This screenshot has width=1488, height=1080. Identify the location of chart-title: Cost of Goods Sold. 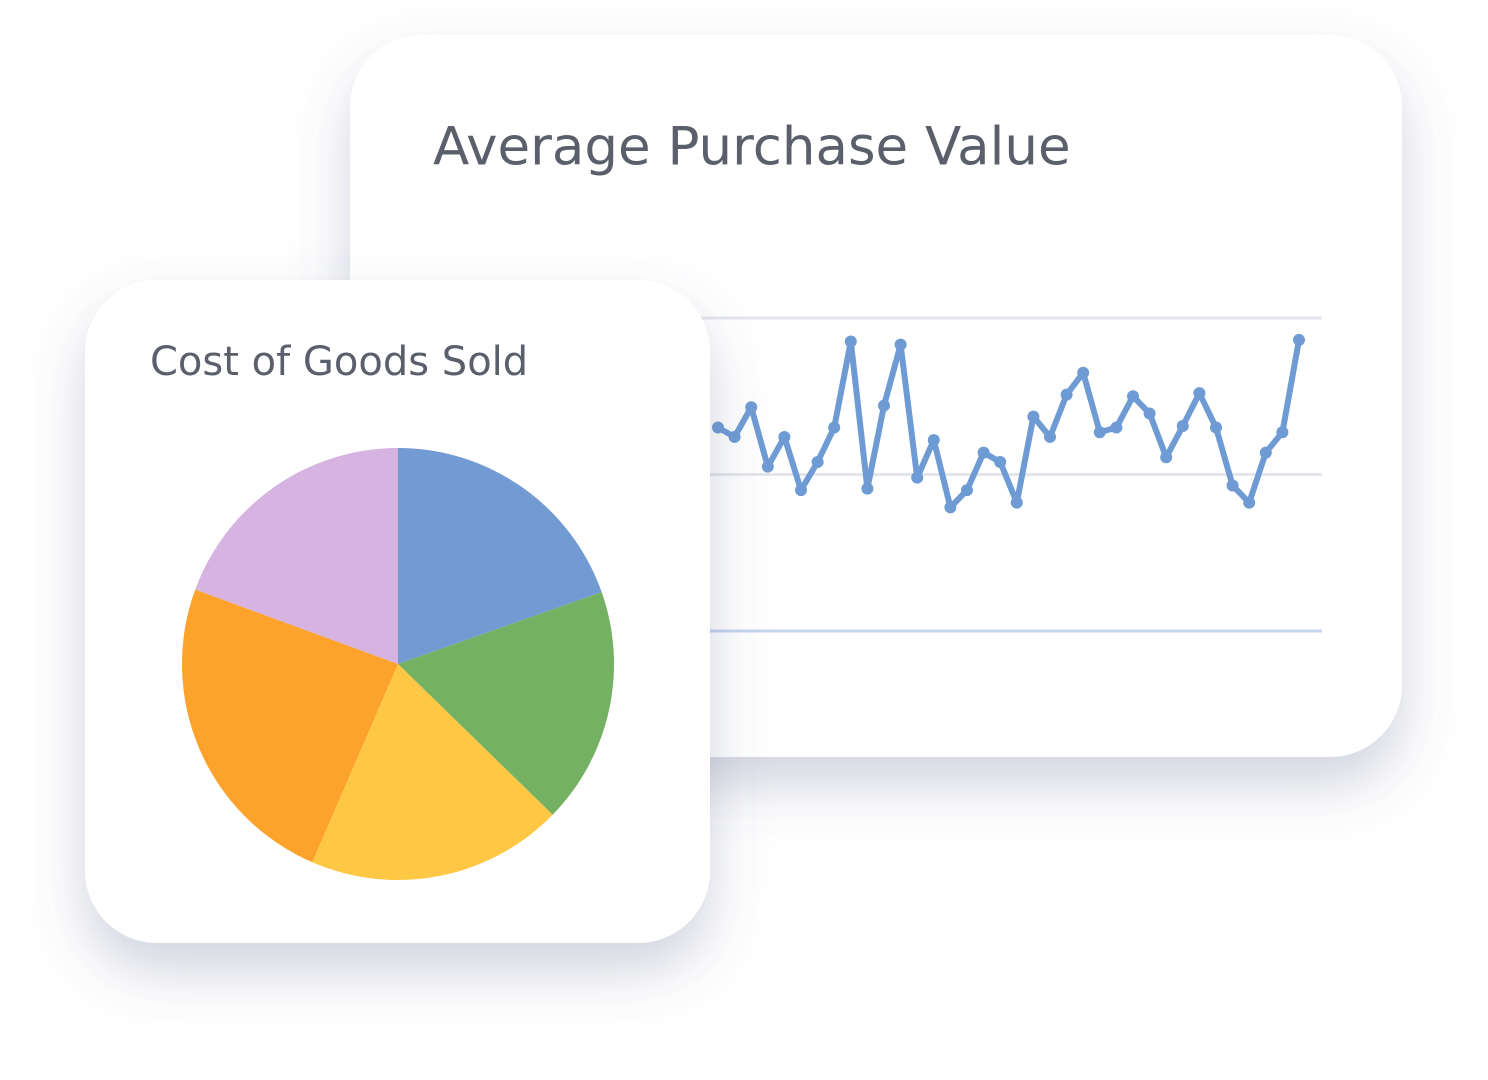
(339, 362).